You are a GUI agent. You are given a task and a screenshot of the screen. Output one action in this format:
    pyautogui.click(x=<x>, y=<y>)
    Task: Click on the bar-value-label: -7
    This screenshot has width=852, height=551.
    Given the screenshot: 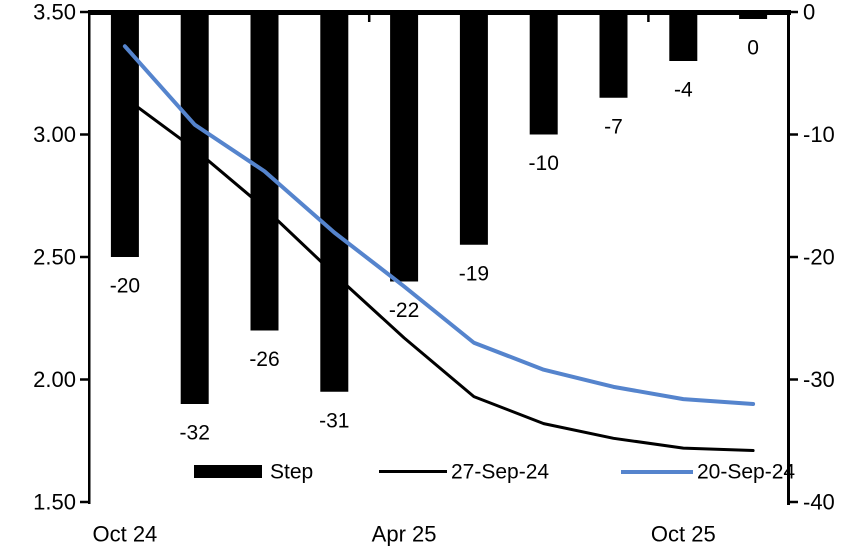 What is the action you would take?
    pyautogui.click(x=613, y=126)
    